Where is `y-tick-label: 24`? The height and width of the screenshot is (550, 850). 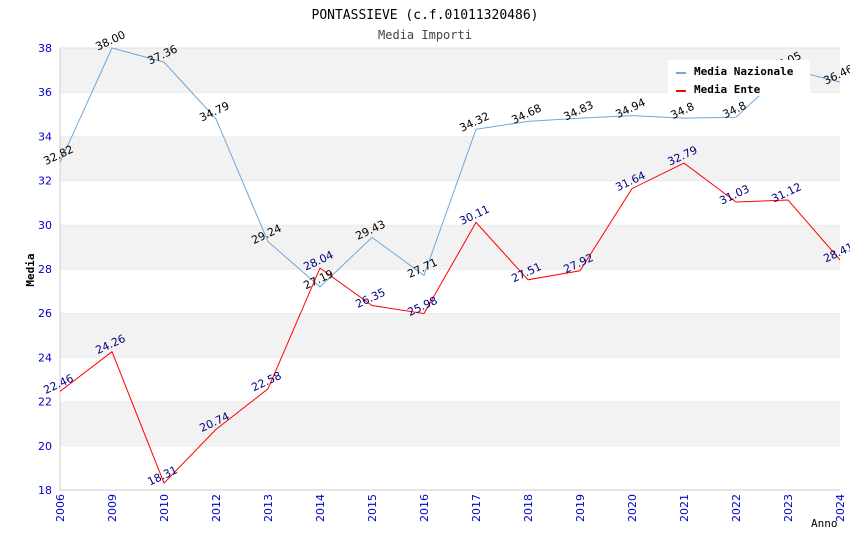 y-tick-label: 24 is located at coordinates (45, 357).